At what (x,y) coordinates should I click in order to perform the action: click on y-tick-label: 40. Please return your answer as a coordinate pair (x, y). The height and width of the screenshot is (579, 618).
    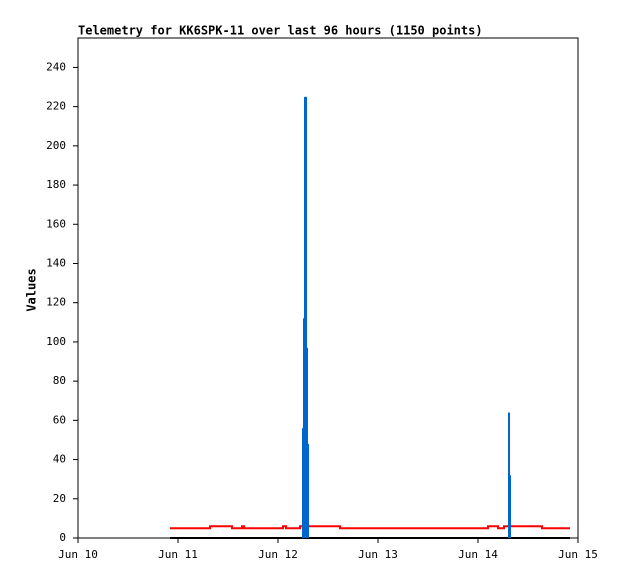
    Looking at the image, I should click on (59, 459).